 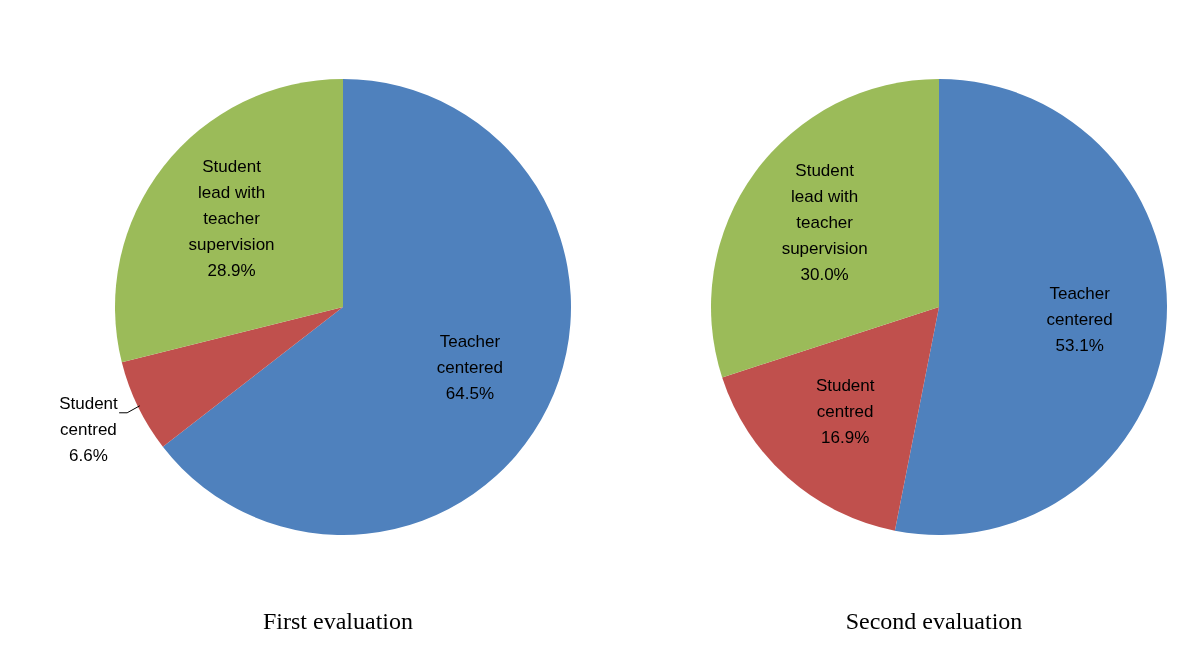 What do you see at coordinates (231, 271) in the screenshot?
I see `data-label: 28.9%` at bounding box center [231, 271].